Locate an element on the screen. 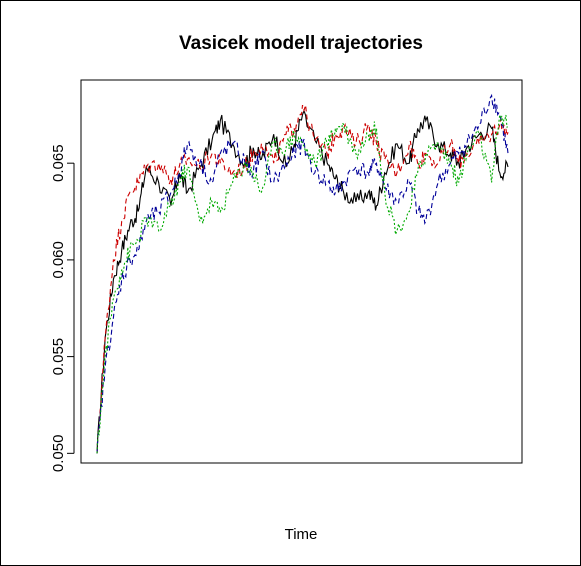  y-tick-label: 0.060 is located at coordinates (58, 260).